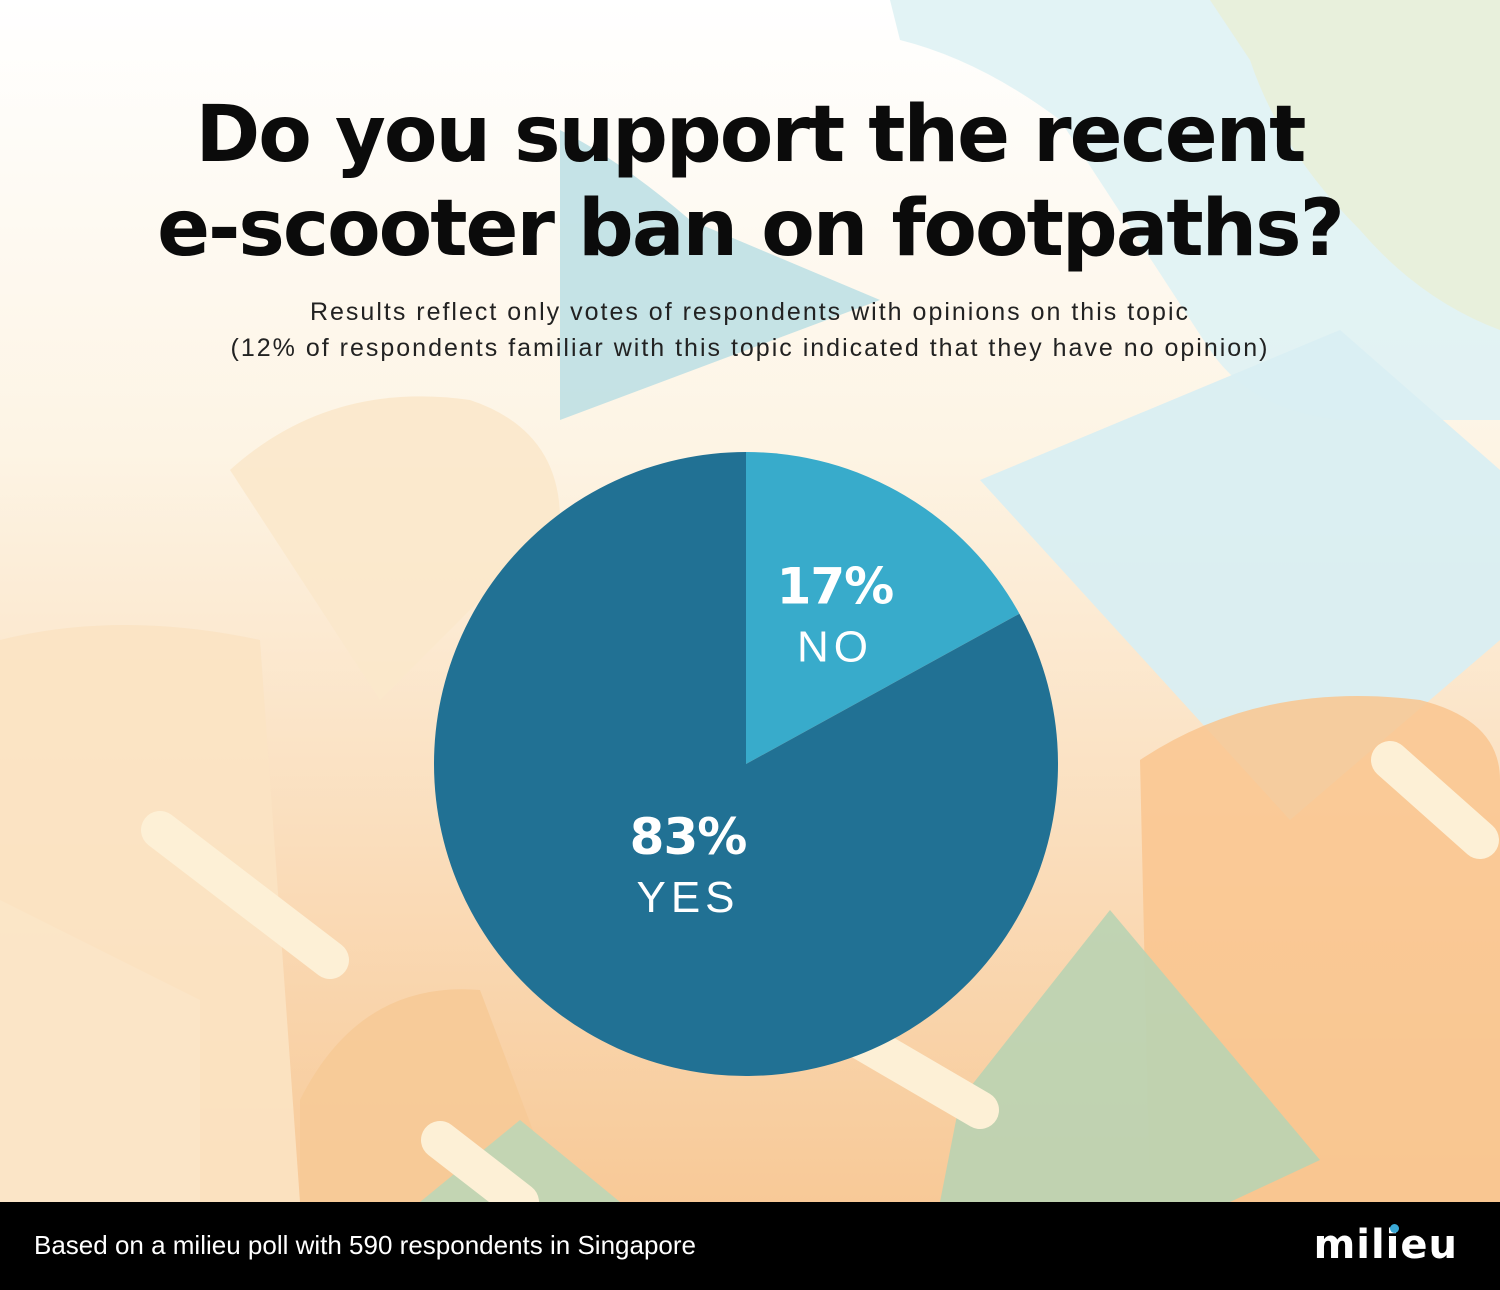 This screenshot has width=1500, height=1290. Describe the element at coordinates (835, 587) in the screenshot. I see `slice-value-label-no: 17%` at that location.